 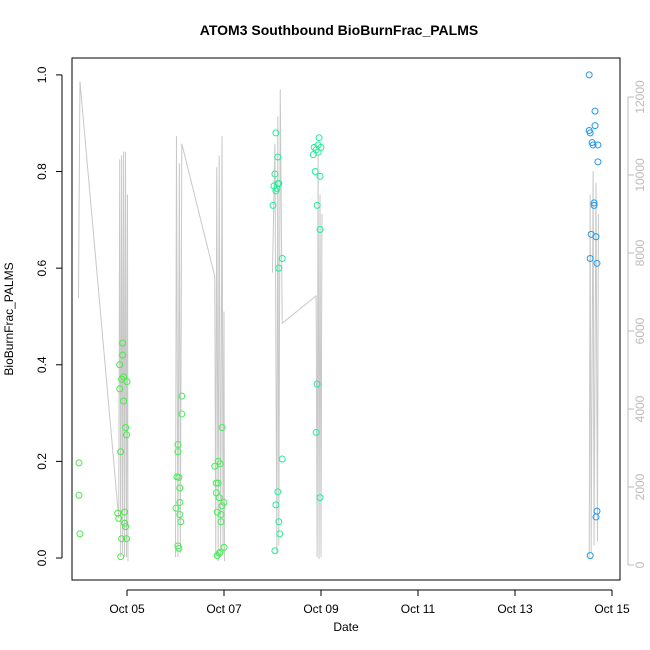 What do you see at coordinates (640, 252) in the screenshot?
I see `y2-tick-label: 8000` at bounding box center [640, 252].